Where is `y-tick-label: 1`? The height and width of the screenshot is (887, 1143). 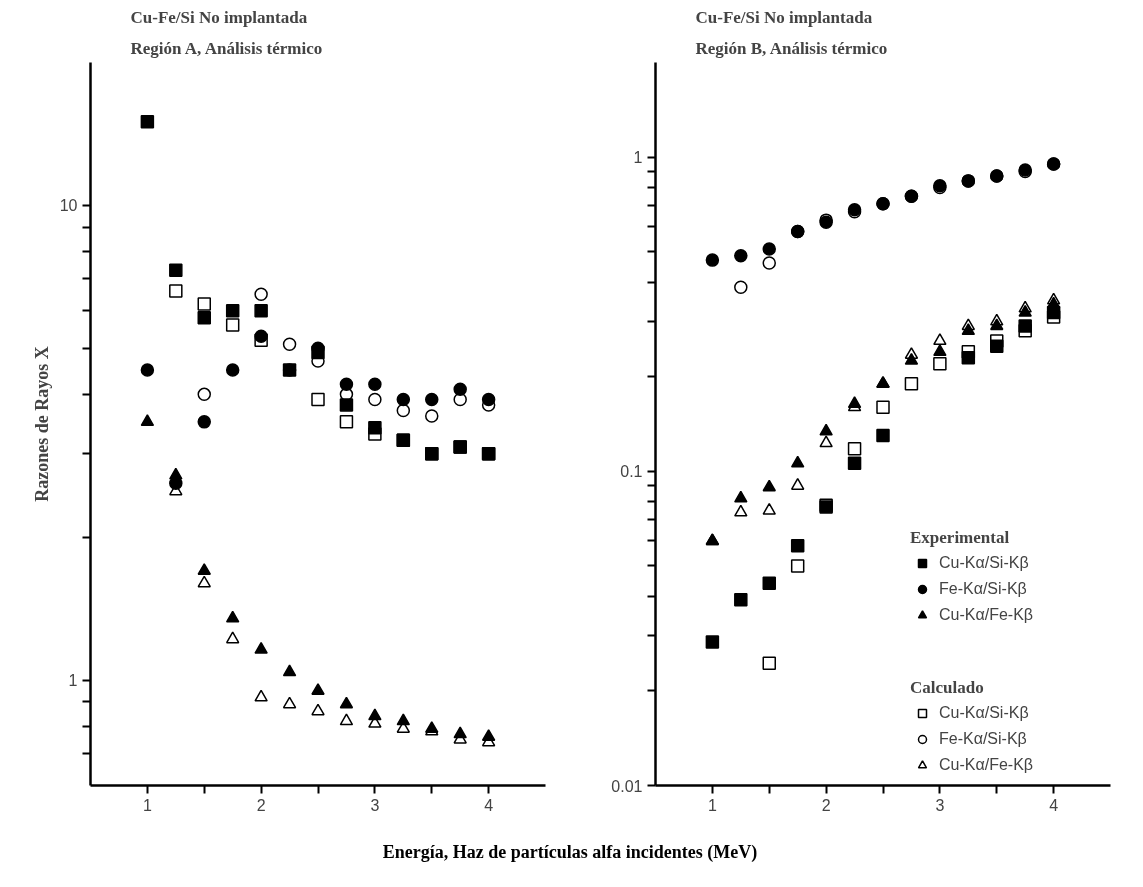 y-tick-label: 1 is located at coordinates (638, 158).